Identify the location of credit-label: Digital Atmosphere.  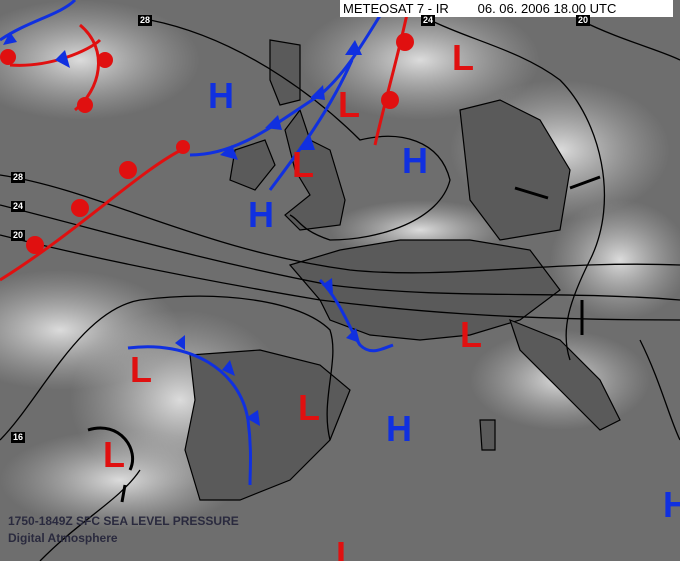
(63, 538).